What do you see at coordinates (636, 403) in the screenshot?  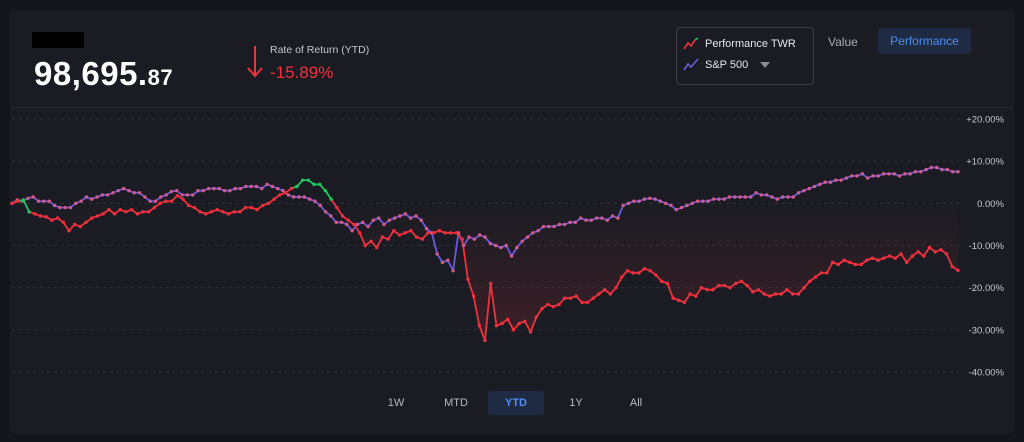 I see `range-all-button: All` at bounding box center [636, 403].